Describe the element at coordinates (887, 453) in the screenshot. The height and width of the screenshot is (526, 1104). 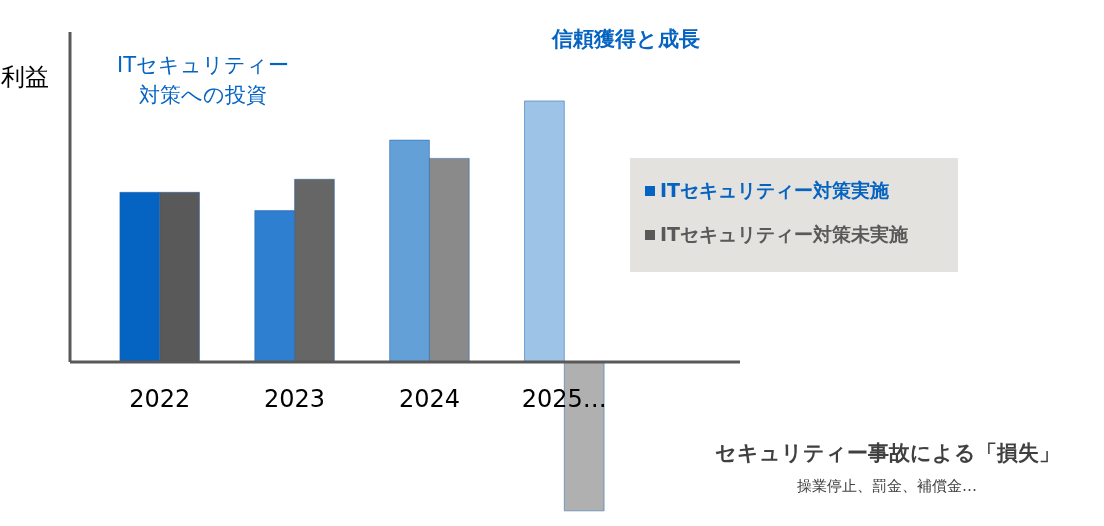
I see `annotation: セキュリティー事故による「損失」` at that location.